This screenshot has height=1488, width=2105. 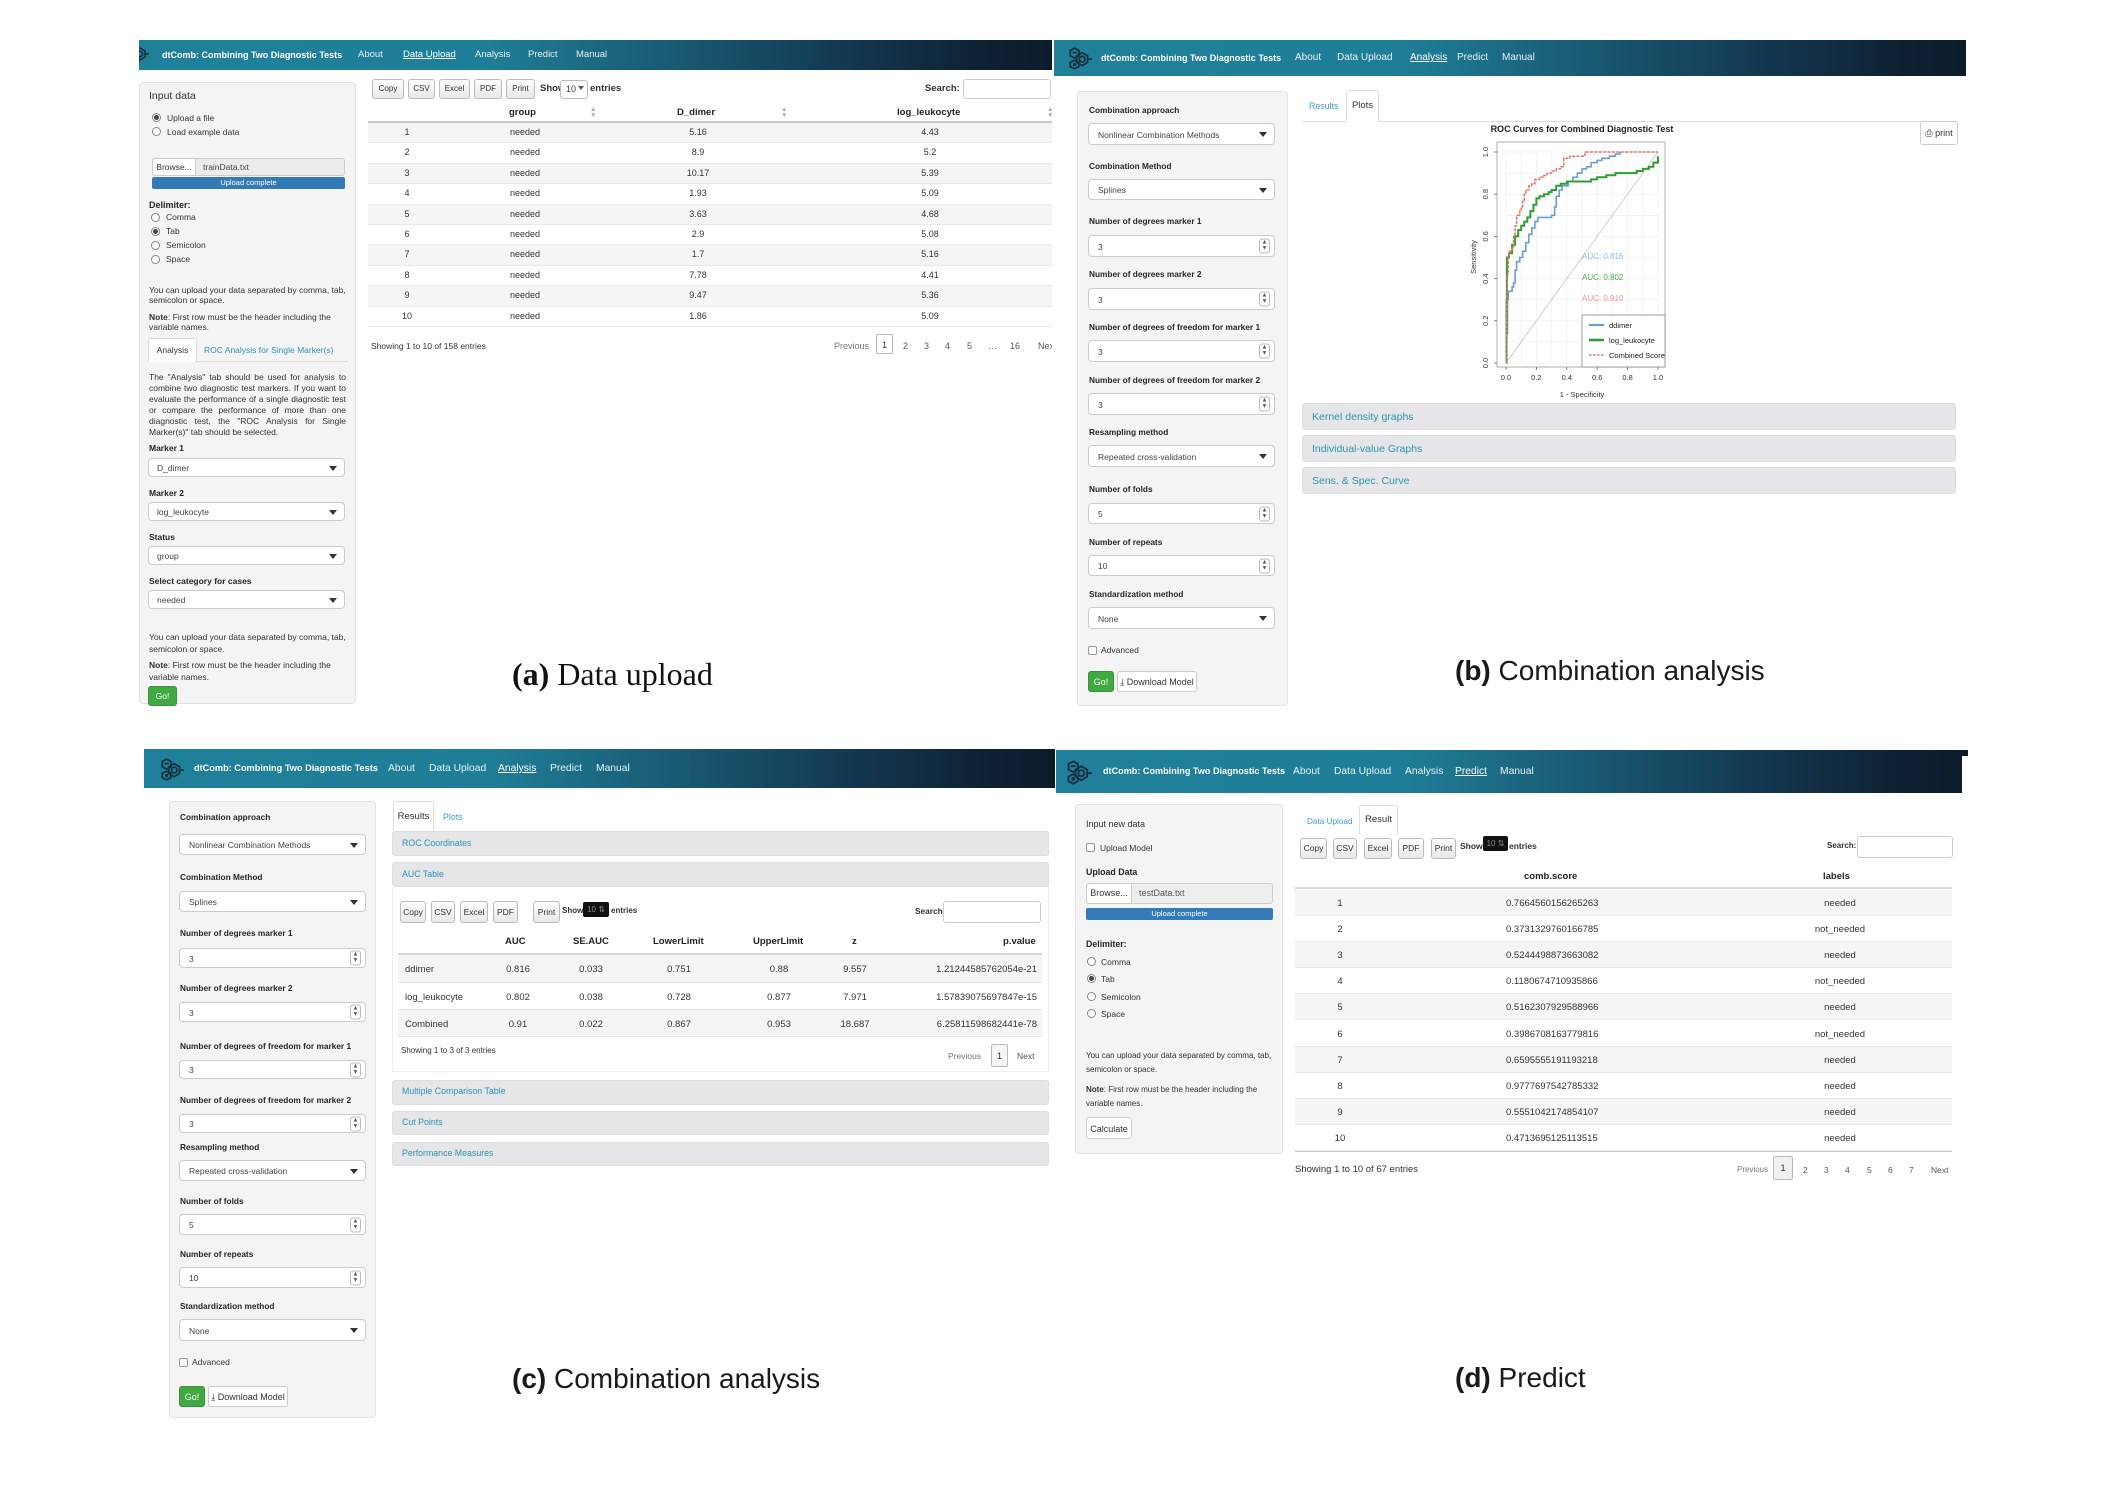 What do you see at coordinates (1637, 355) in the screenshot?
I see `svg-text: Combined Score` at bounding box center [1637, 355].